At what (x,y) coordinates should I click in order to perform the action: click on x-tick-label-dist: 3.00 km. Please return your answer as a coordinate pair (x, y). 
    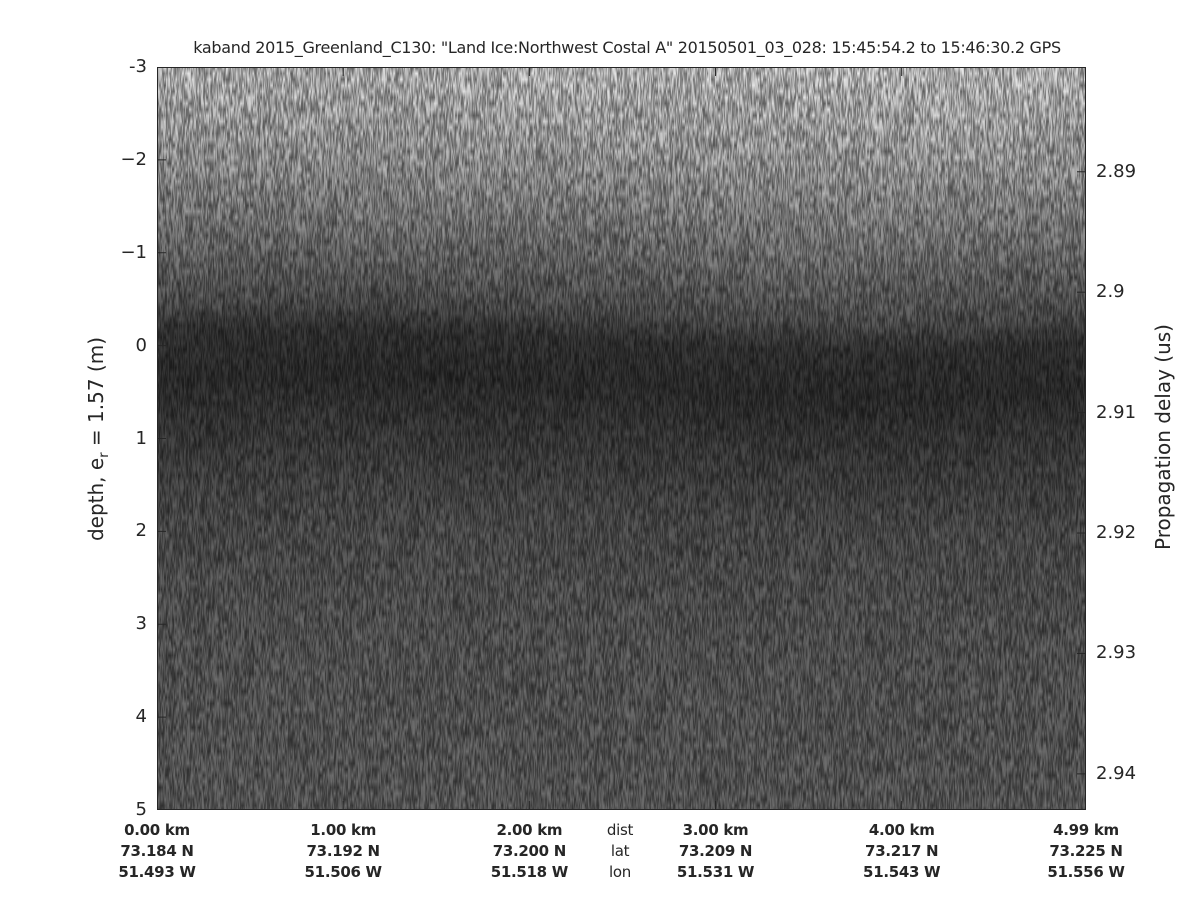
    Looking at the image, I should click on (715, 830).